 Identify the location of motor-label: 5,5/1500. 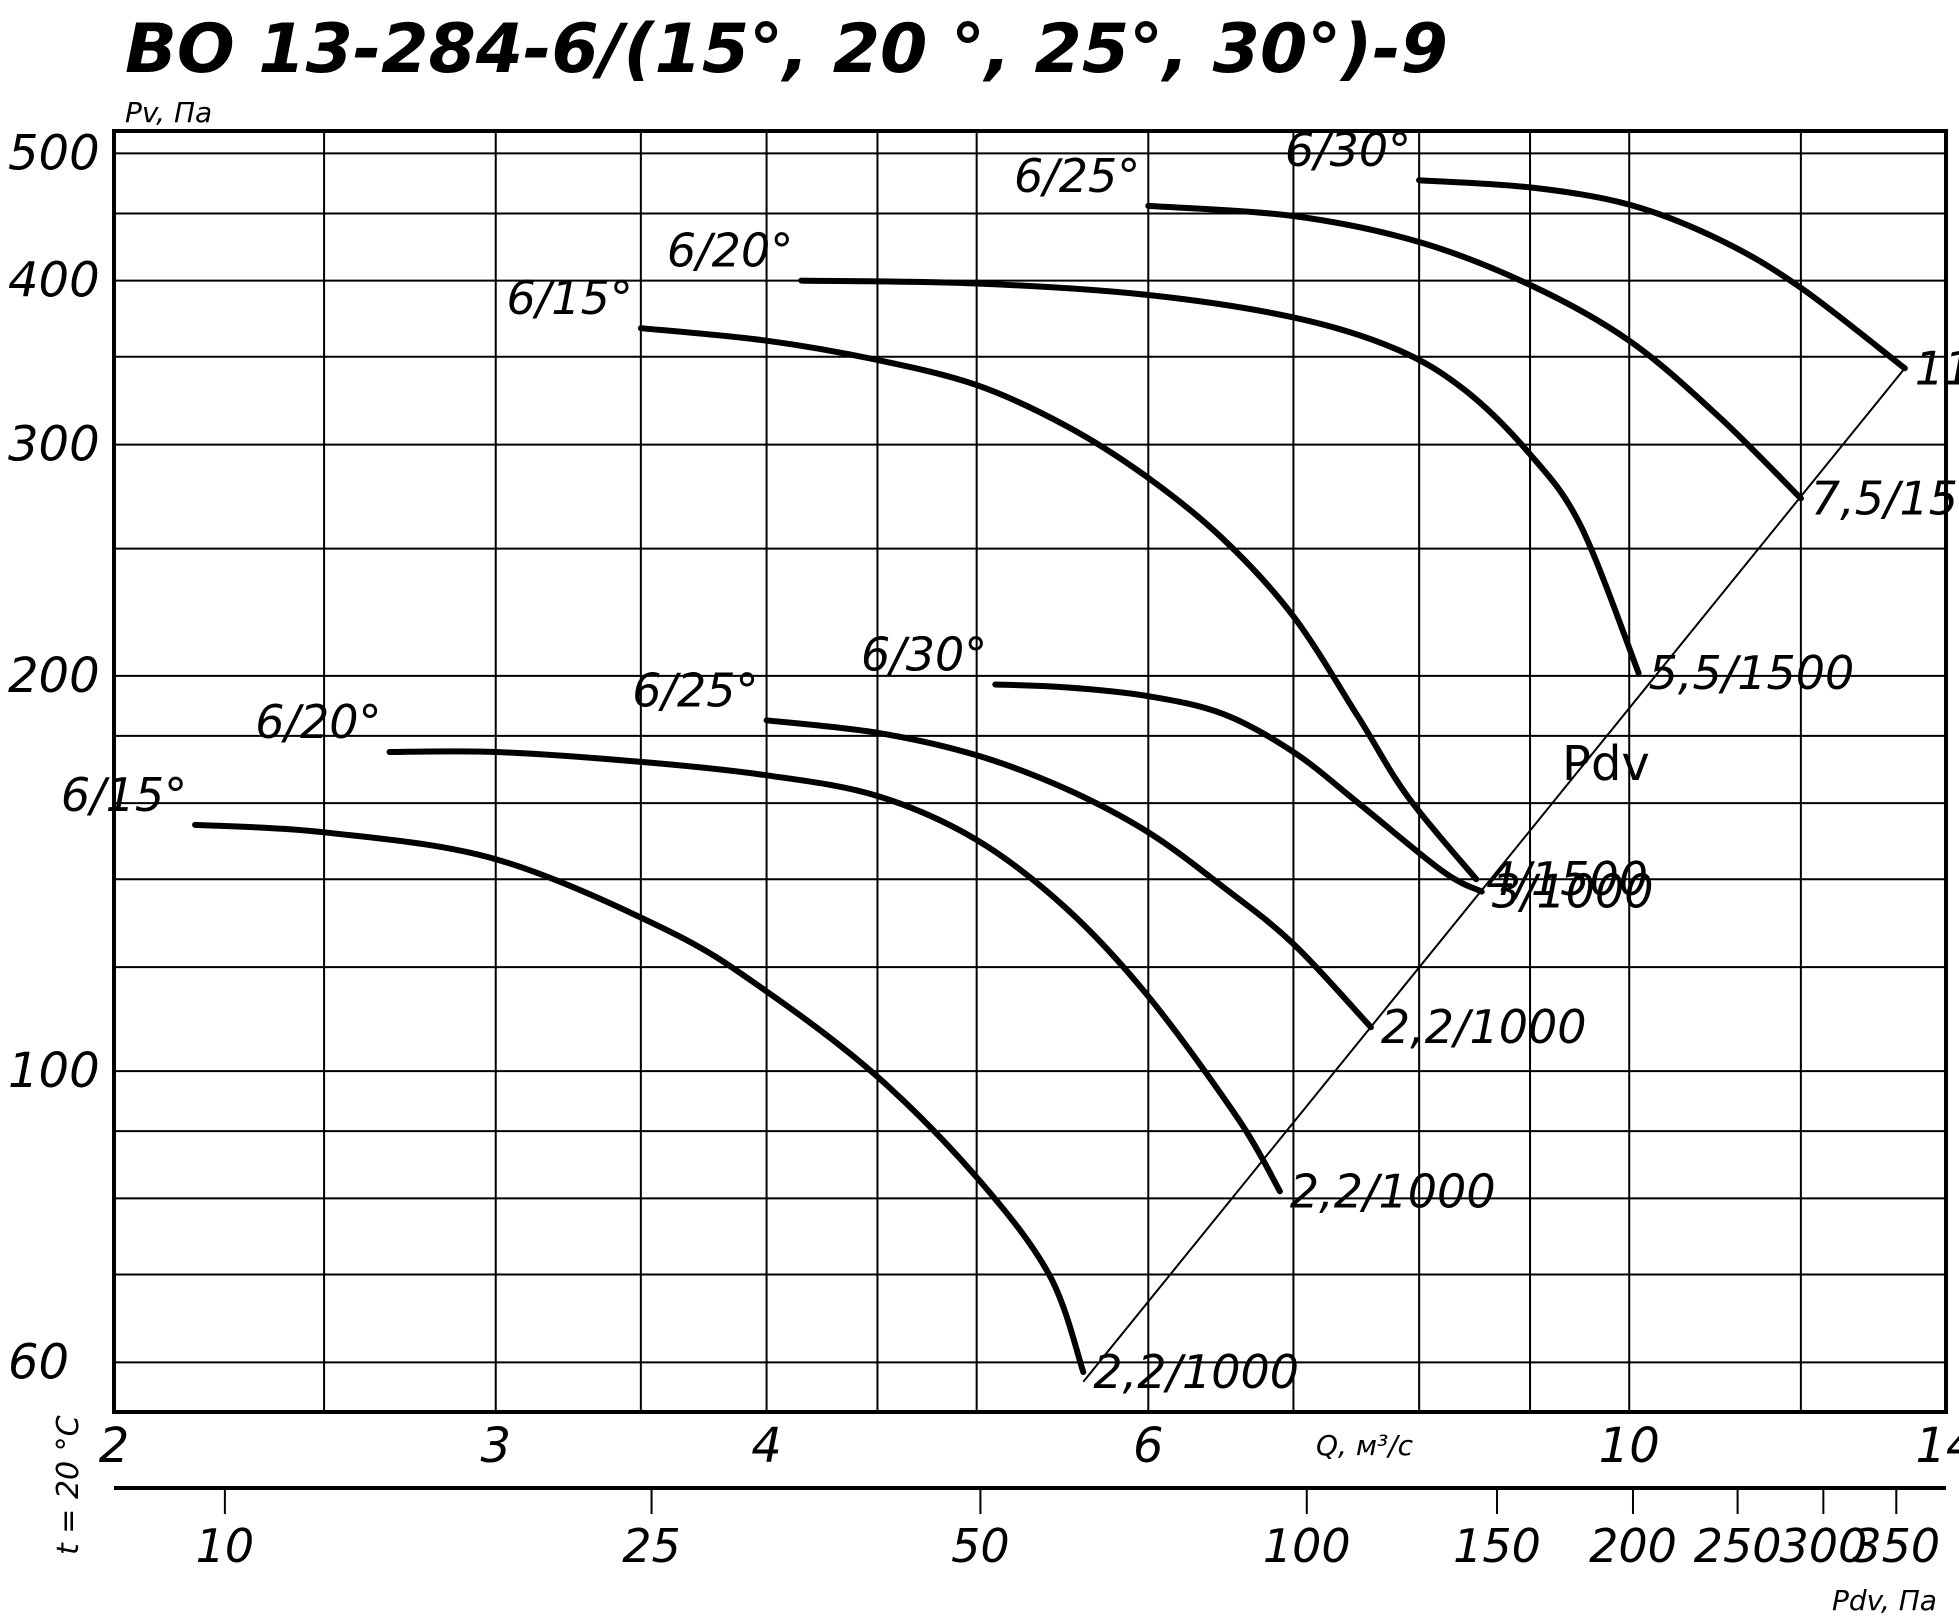
(1752, 673).